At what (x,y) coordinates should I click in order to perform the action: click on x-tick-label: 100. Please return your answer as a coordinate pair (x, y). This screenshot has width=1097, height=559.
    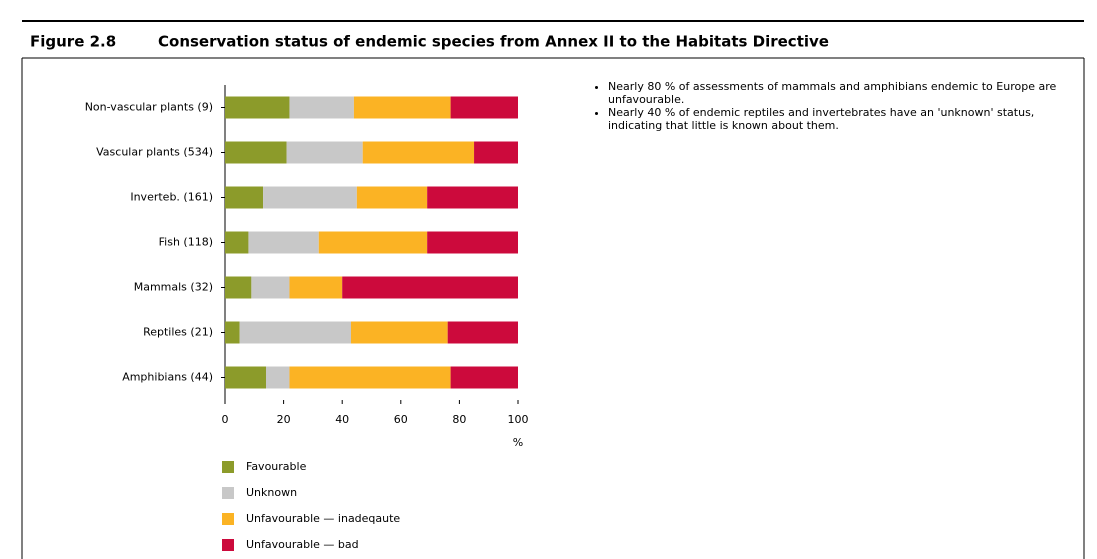
    Looking at the image, I should click on (518, 419).